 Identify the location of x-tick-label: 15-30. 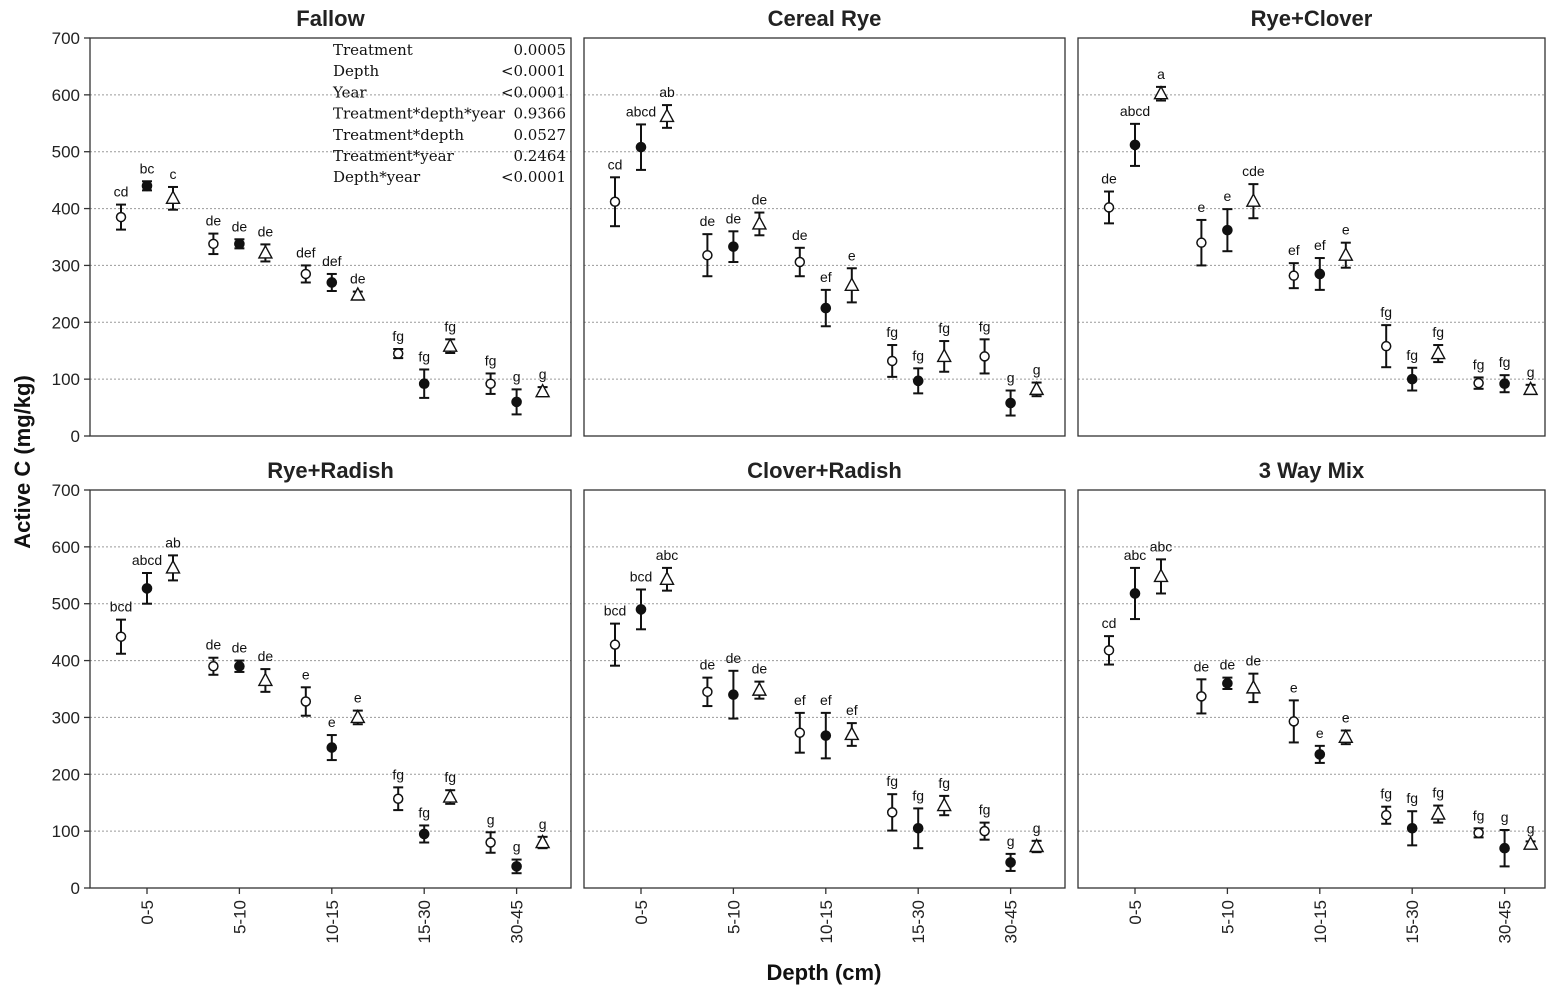
(1412, 921).